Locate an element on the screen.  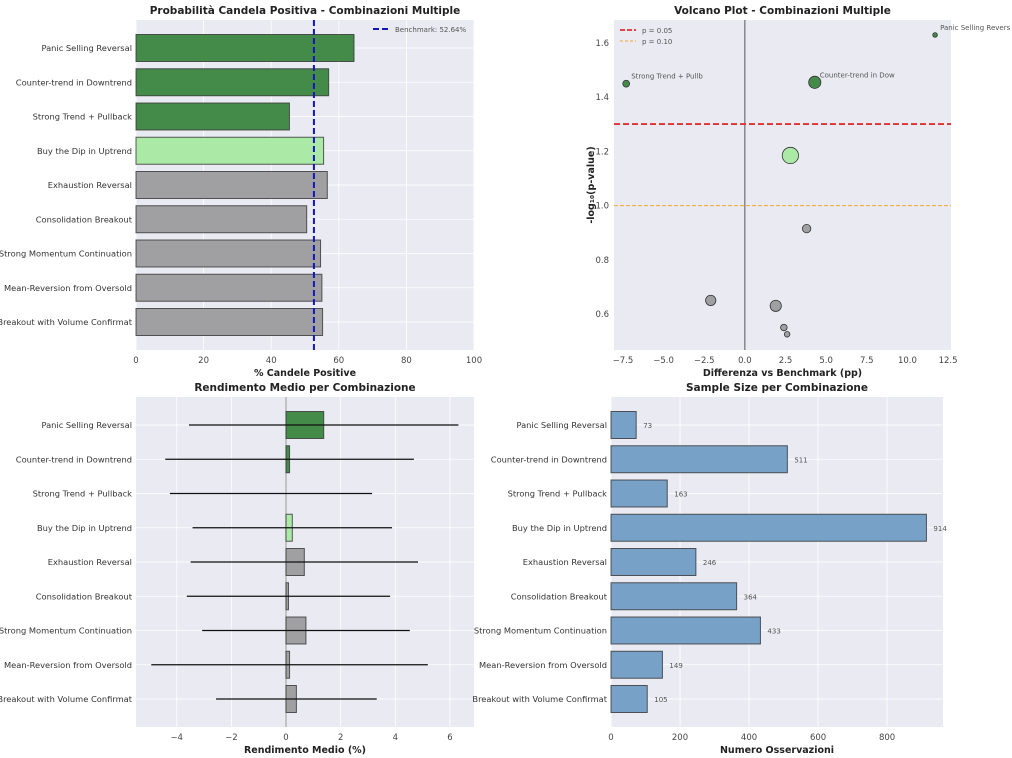
x-tick-label: 4 is located at coordinates (395, 738).